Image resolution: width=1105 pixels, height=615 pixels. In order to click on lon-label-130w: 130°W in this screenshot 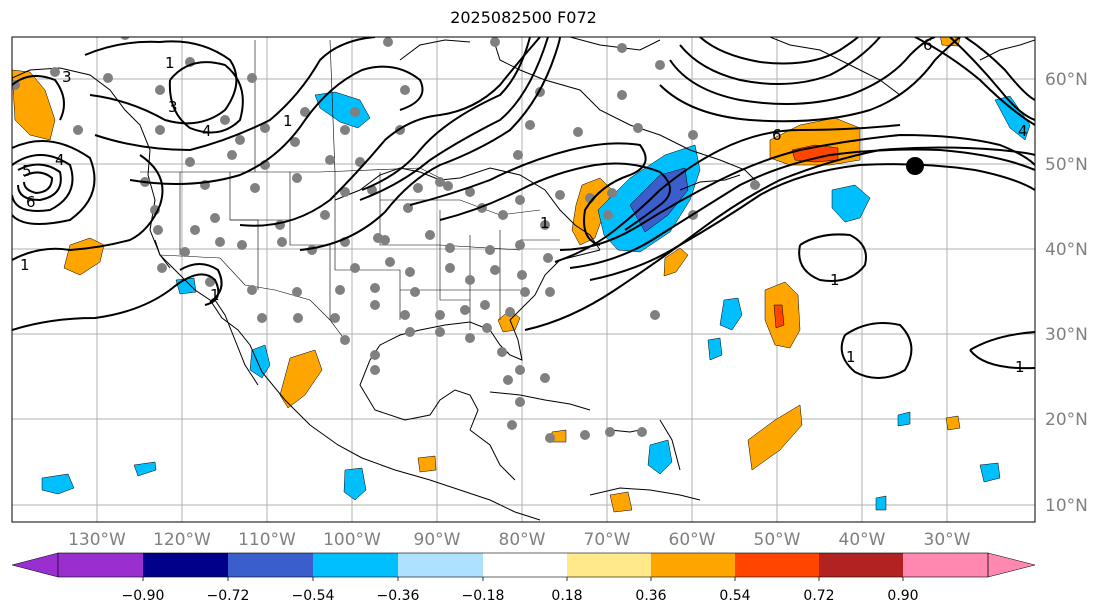, I will do `click(97, 540)`.